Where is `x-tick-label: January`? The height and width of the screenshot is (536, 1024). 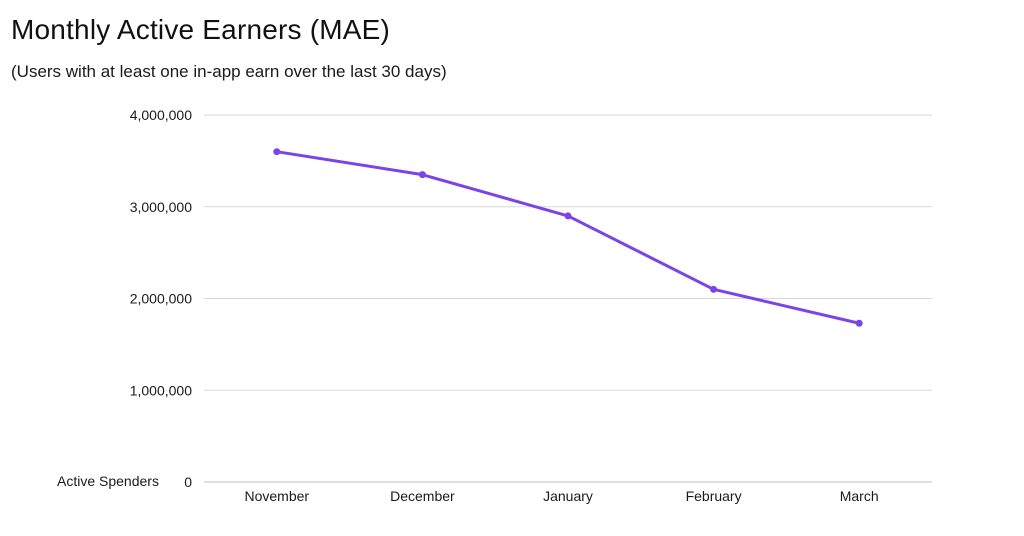 x-tick-label: January is located at coordinates (568, 496).